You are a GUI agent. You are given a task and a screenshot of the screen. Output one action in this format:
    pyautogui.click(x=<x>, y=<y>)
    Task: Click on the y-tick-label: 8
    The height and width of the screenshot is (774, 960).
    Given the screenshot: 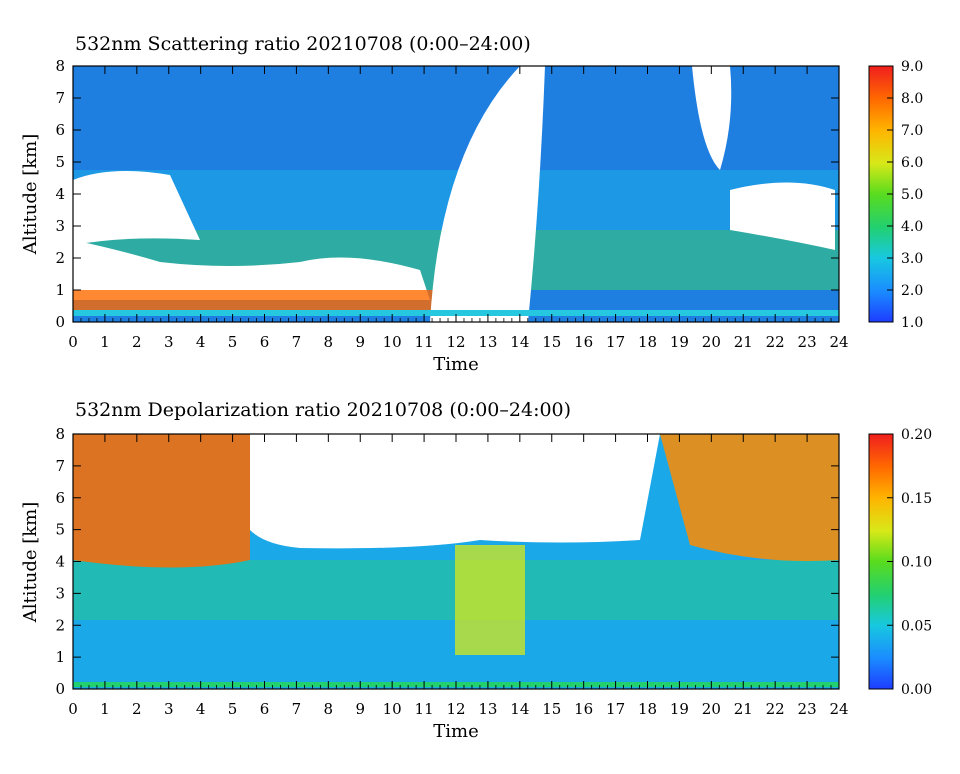 What is the action you would take?
    pyautogui.click(x=60, y=66)
    